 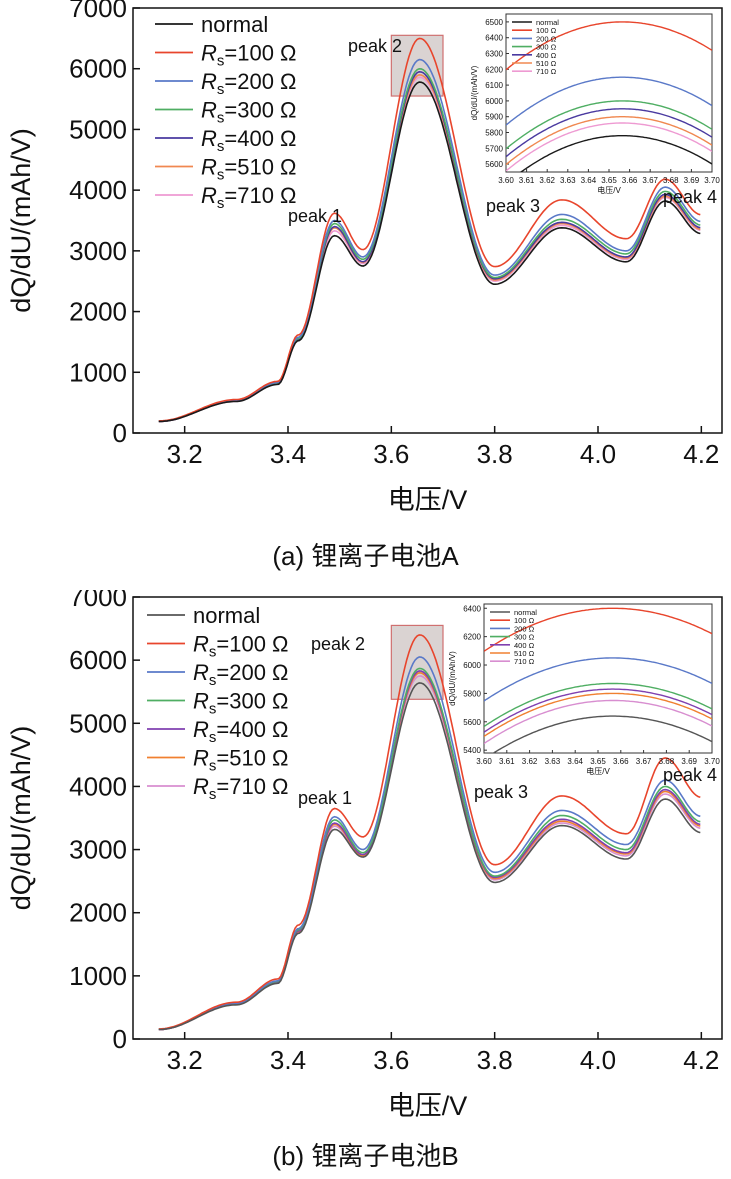 I want to click on y-tick-label: 4000, so click(x=98, y=190).